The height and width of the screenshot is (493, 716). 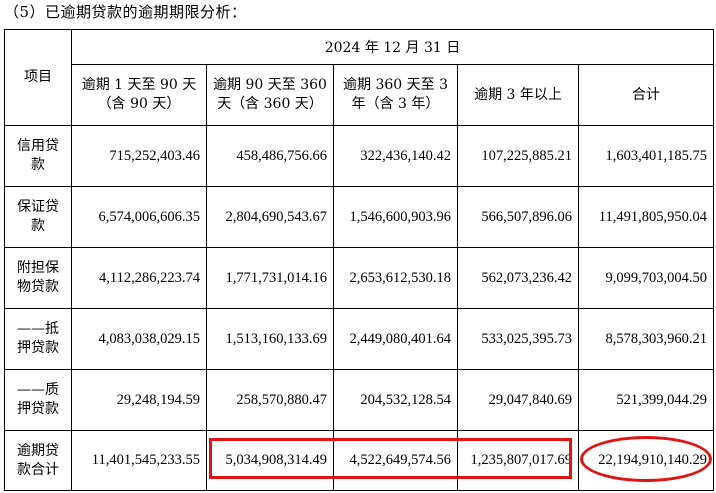 What do you see at coordinates (139, 460) in the screenshot?
I see `table-cell: 11,401,545,233.55` at bounding box center [139, 460].